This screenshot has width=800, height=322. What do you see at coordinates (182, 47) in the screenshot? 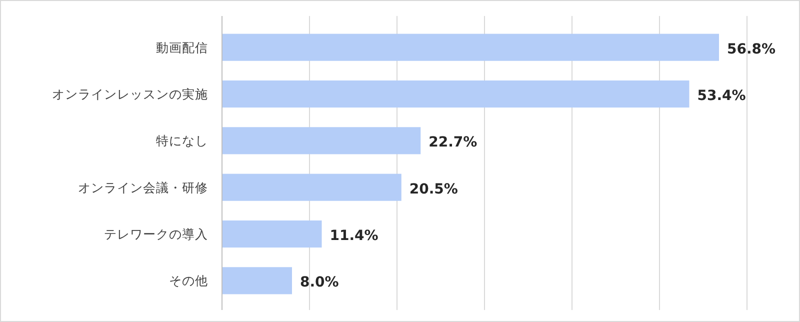
I see `y-tick-label: 動画配信` at bounding box center [182, 47].